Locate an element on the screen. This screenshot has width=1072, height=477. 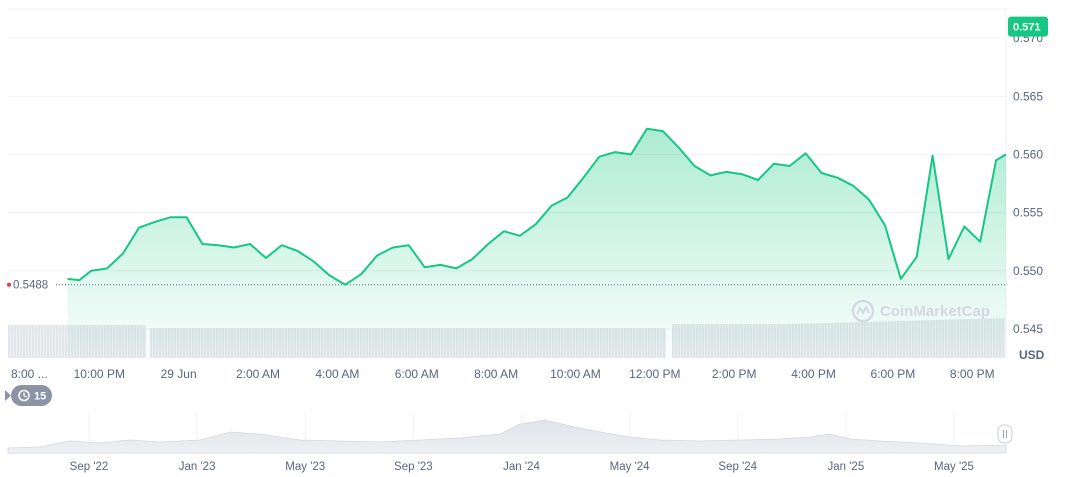
history-icon is located at coordinates (24, 395).